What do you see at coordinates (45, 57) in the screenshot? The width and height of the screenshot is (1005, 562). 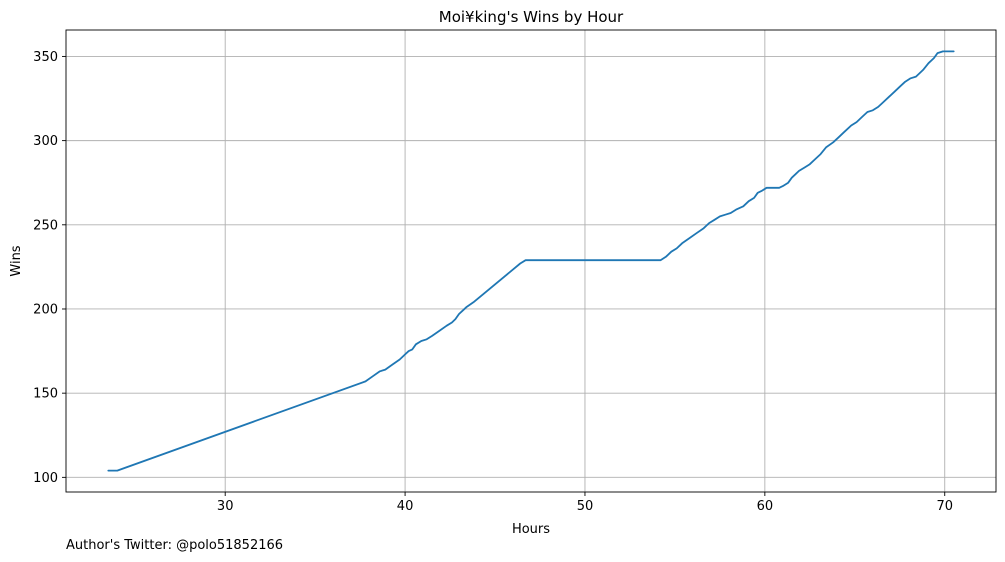 I see `y-tick-label: 350` at bounding box center [45, 57].